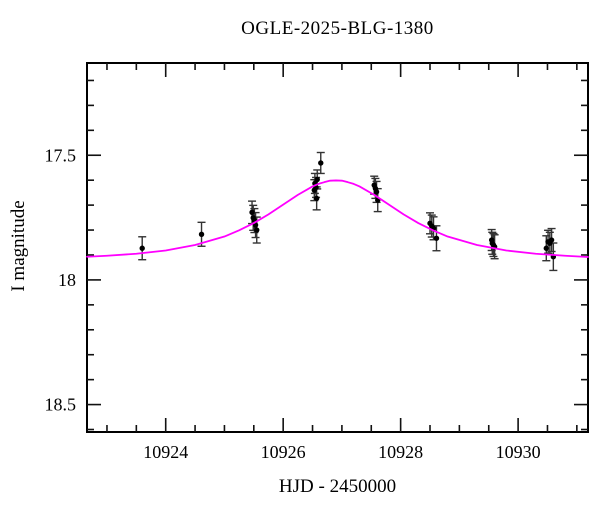  What do you see at coordinates (61, 155) in the screenshot?
I see `y-tick-label: 17.5` at bounding box center [61, 155].